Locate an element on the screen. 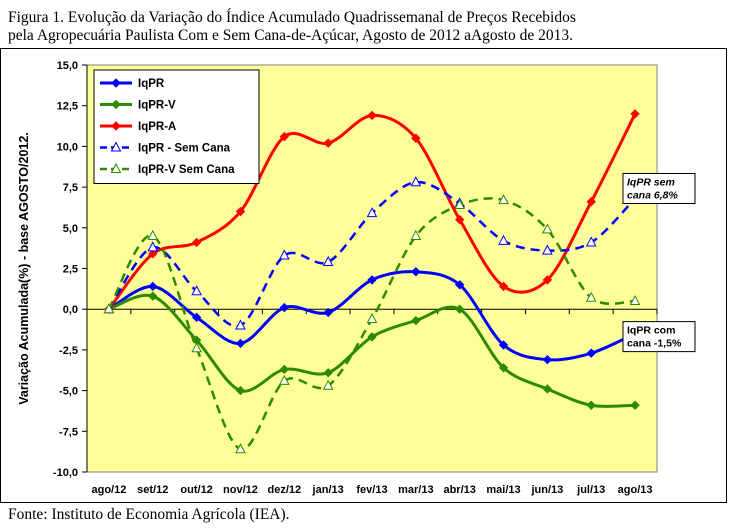 Image resolution: width=729 pixels, height=528 pixels. x-tick-label: ago/12 is located at coordinates (108, 490).